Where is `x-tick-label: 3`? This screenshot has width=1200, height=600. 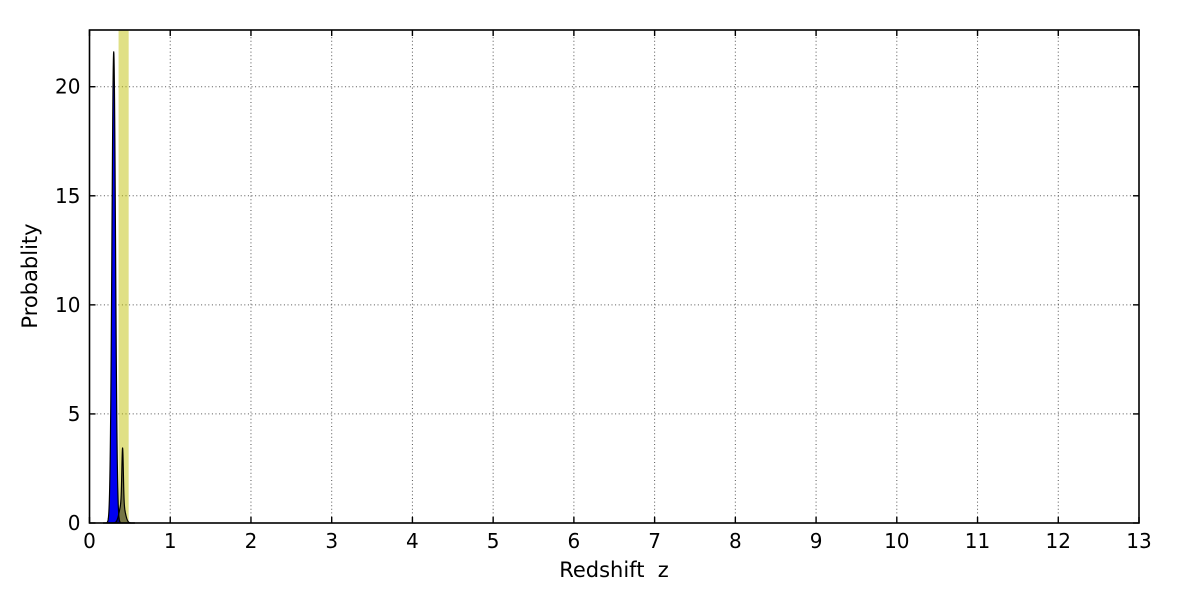 x-tick-label: 3 is located at coordinates (331, 541).